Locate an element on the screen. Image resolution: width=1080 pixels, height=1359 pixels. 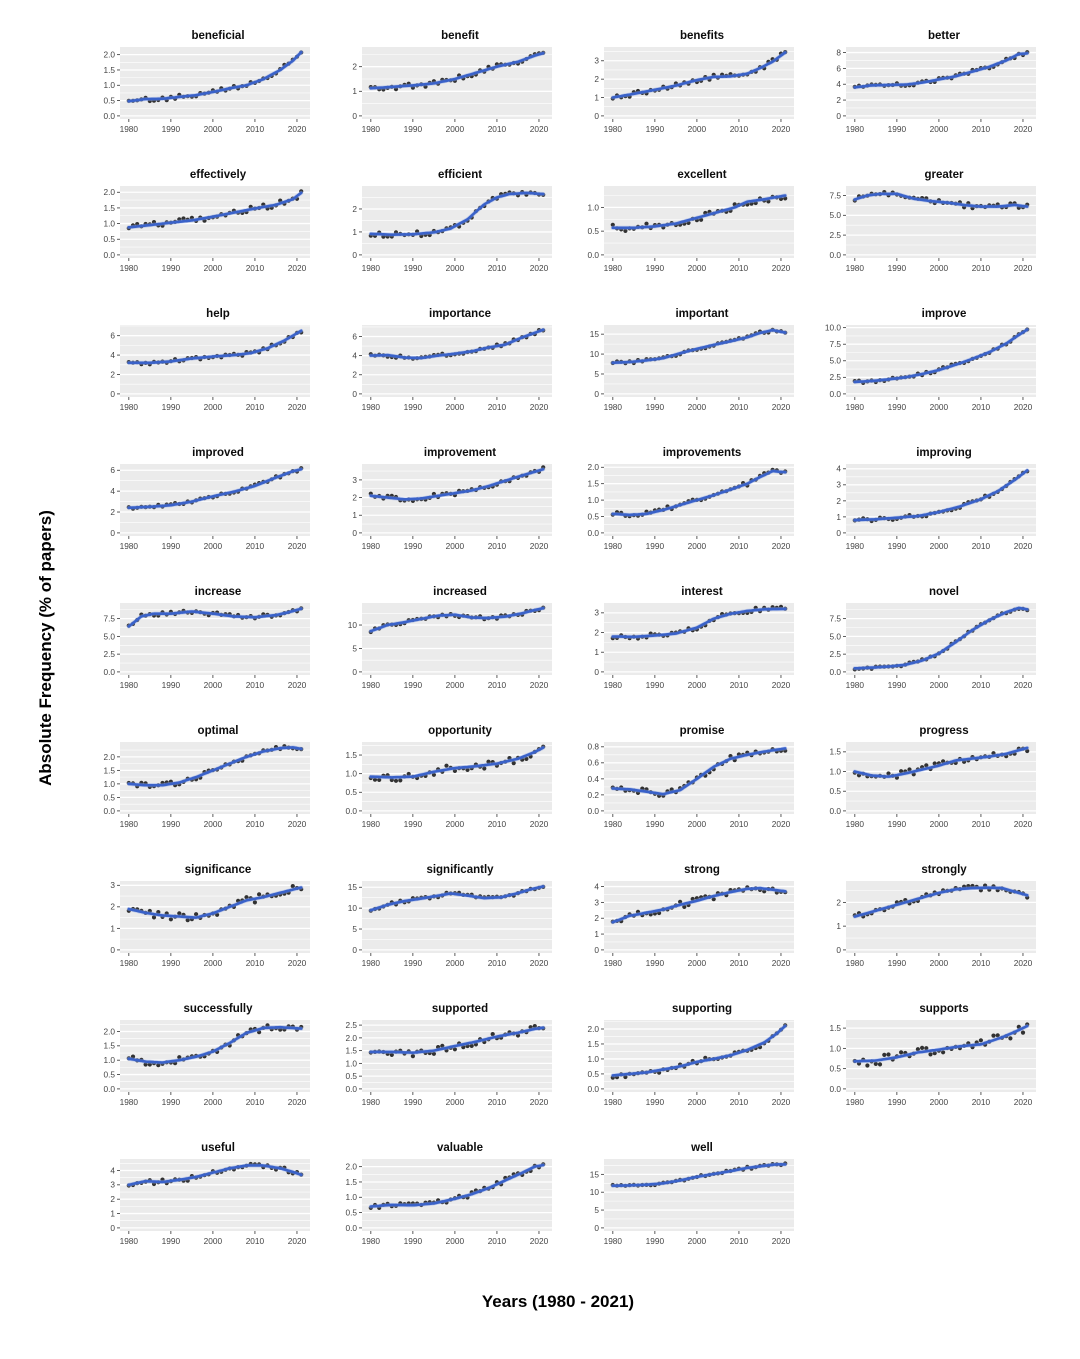
facet-title: valuable is located at coordinates (460, 1148).